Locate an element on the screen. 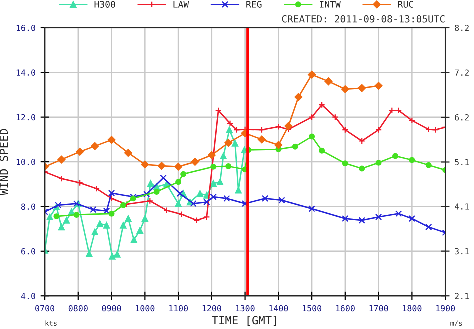  y2-tick-label: 3.1 is located at coordinates (462, 251).